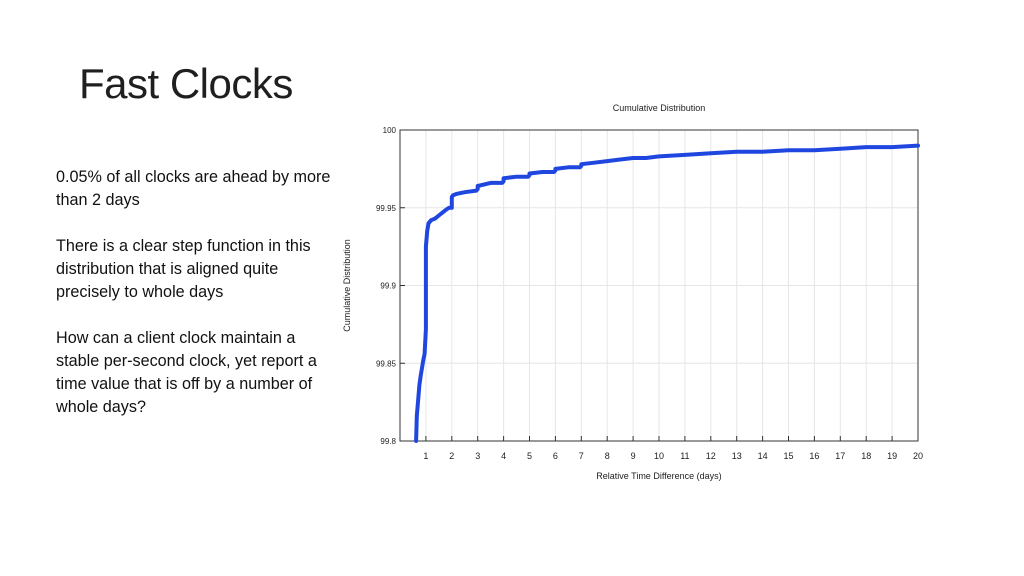 The width and height of the screenshot is (1024, 576). Describe the element at coordinates (684, 456) in the screenshot. I see `x-tick-label: 11` at that location.